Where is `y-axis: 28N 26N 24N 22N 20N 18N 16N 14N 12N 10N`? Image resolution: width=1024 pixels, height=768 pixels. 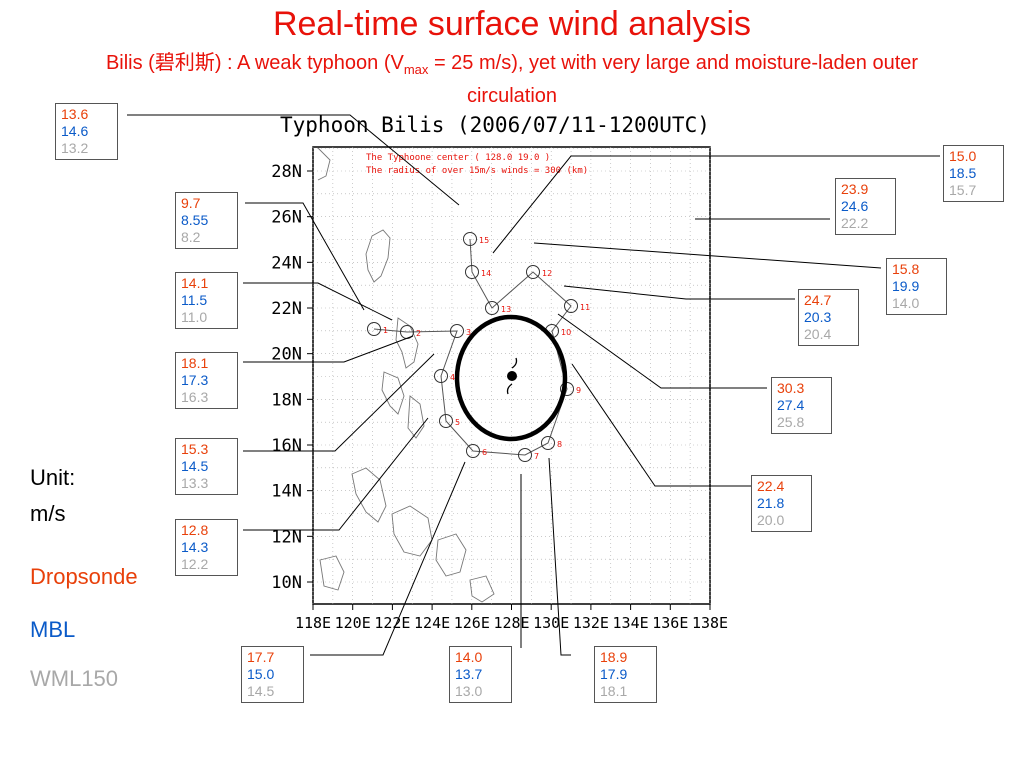 y-axis: 28N 26N 24N 22N 20N 18N 16N 14N 12N 10N is located at coordinates (292, 377).